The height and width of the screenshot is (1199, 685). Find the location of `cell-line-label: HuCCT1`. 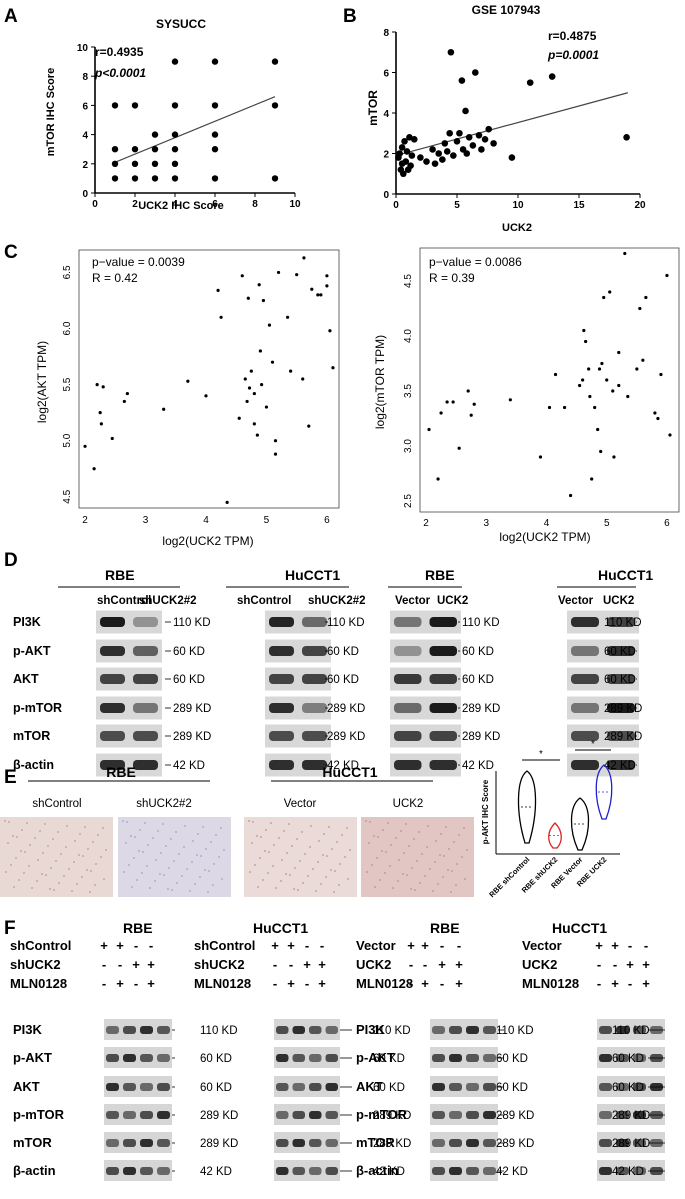

cell-line-label: HuCCT1 is located at coordinates (579, 928).